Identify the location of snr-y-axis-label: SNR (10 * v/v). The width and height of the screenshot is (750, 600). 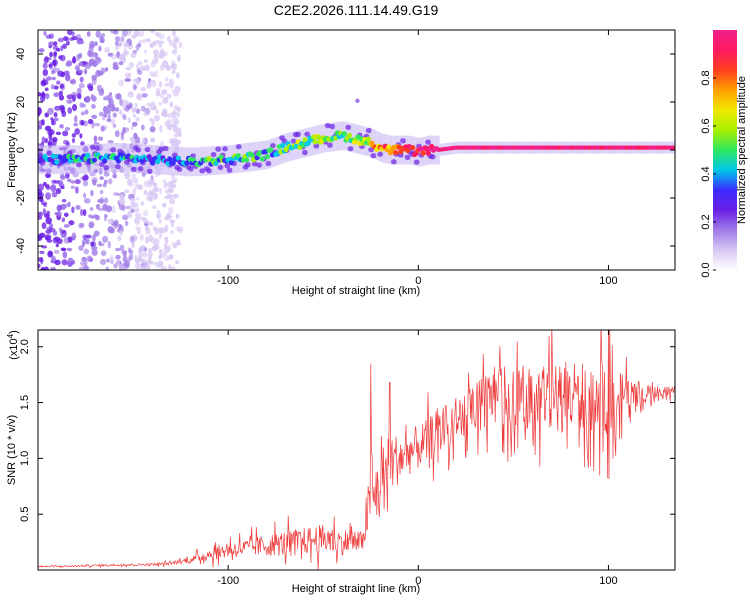
(12, 450).